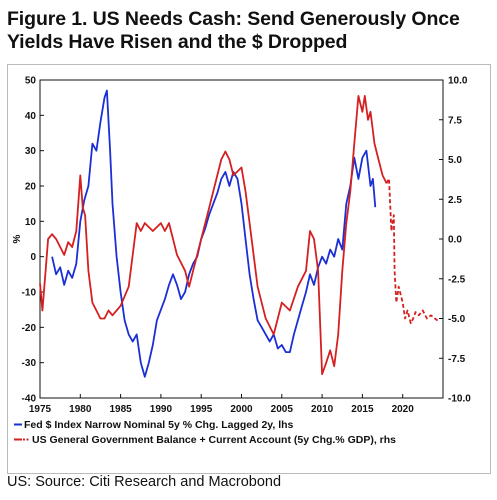 This screenshot has height=500, width=497. What do you see at coordinates (33, 257) in the screenshot?
I see `left-tick-label: 0` at bounding box center [33, 257].